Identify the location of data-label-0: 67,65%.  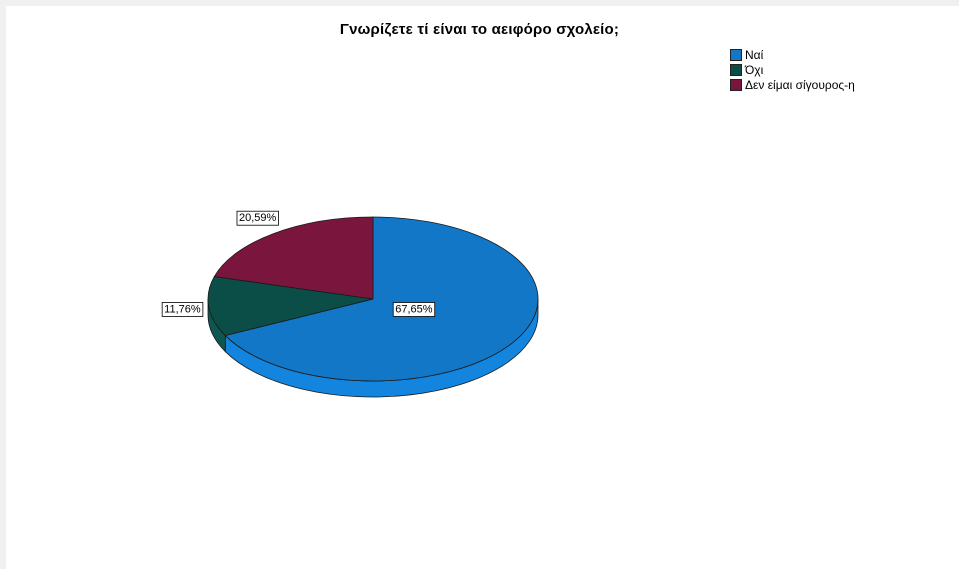
(414, 309).